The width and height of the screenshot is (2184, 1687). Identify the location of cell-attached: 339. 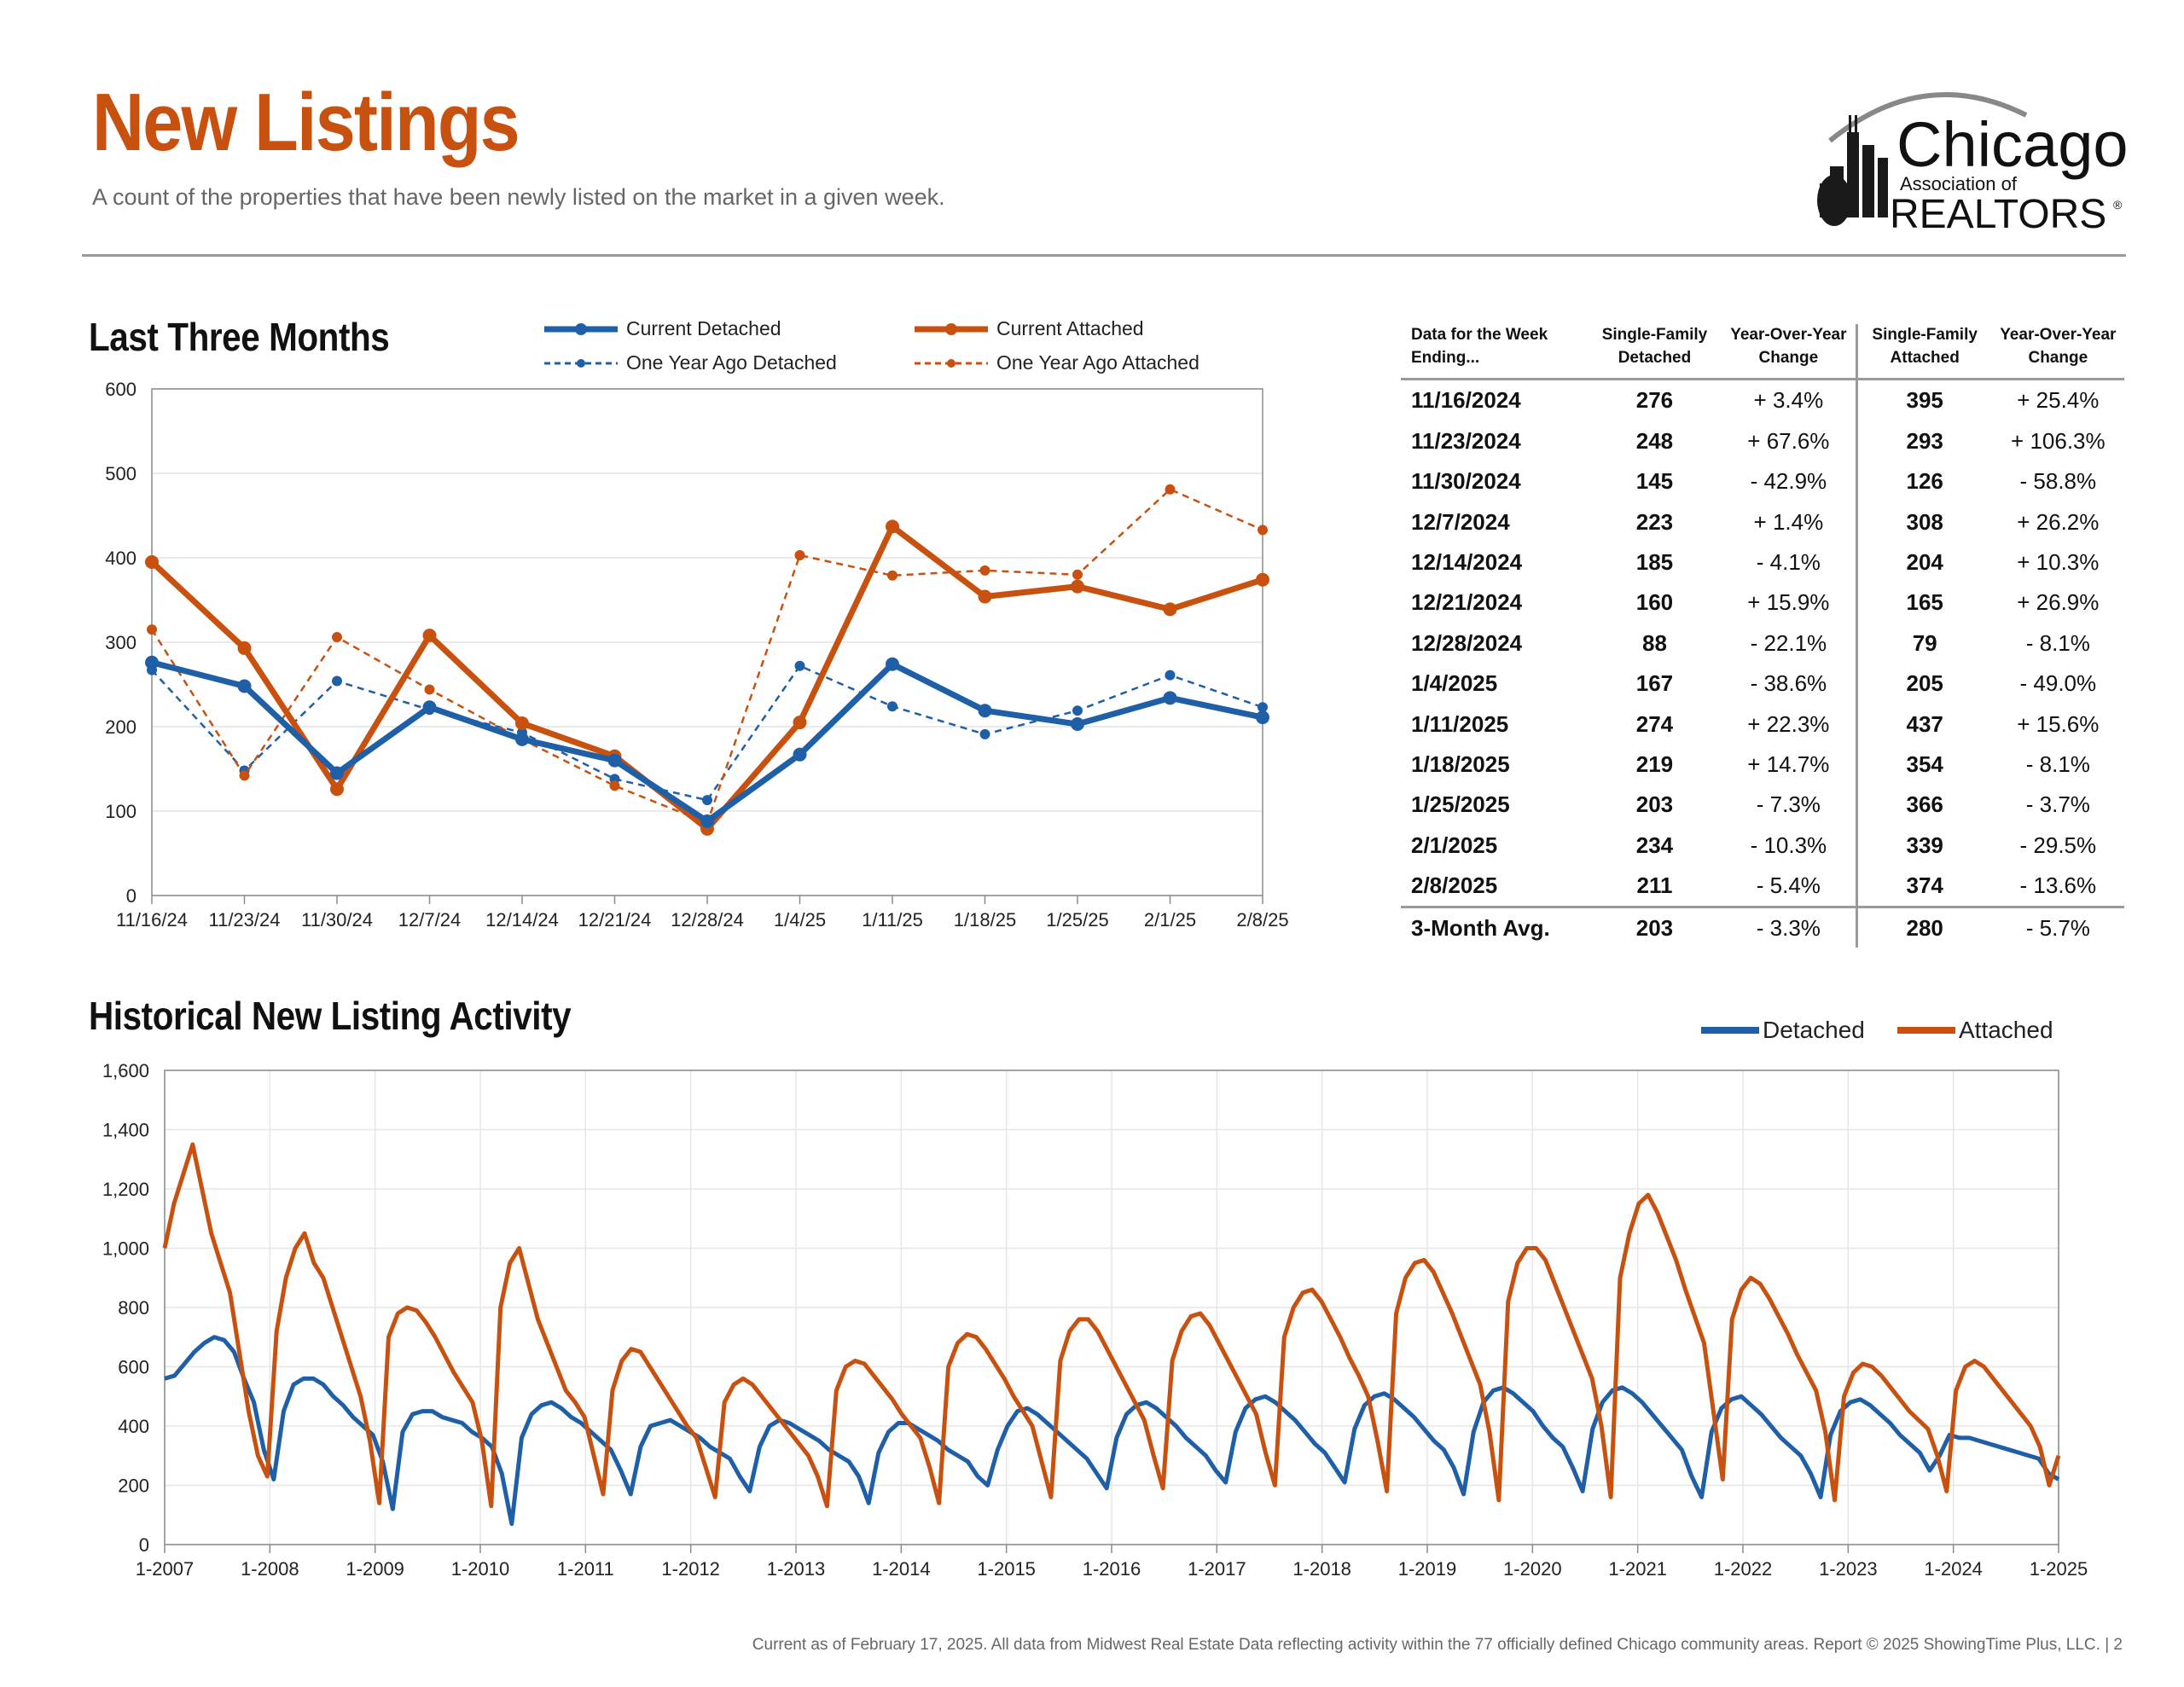
(1923, 846).